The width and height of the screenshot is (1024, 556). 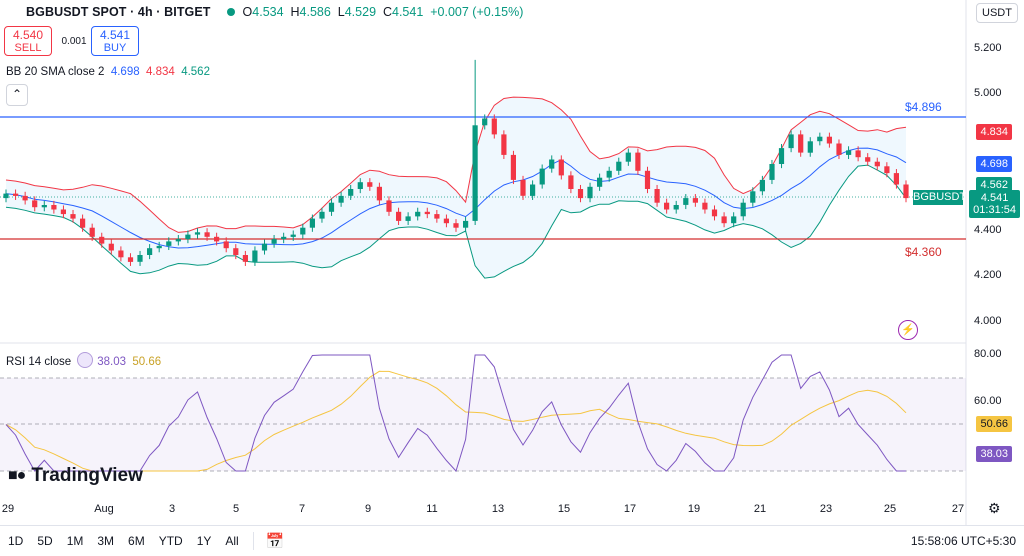 What do you see at coordinates (136, 541) in the screenshot?
I see `timeframe-6m: 6M` at bounding box center [136, 541].